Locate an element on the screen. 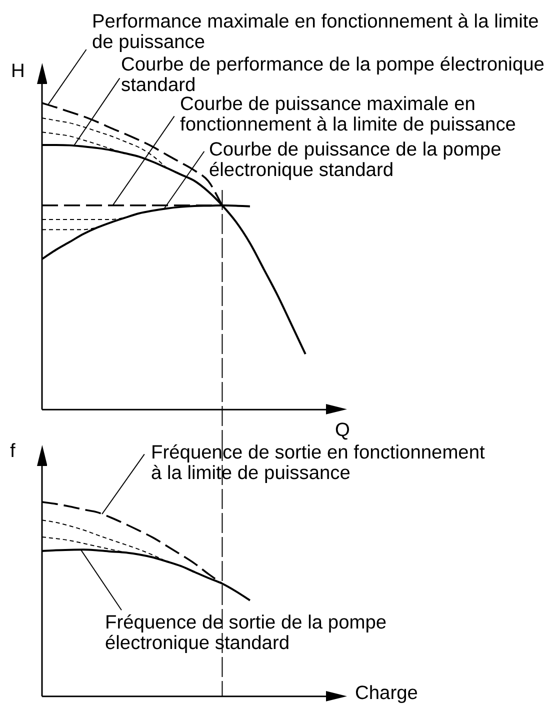 The image size is (552, 704). x-axis-title: Charge is located at coordinates (386, 693).